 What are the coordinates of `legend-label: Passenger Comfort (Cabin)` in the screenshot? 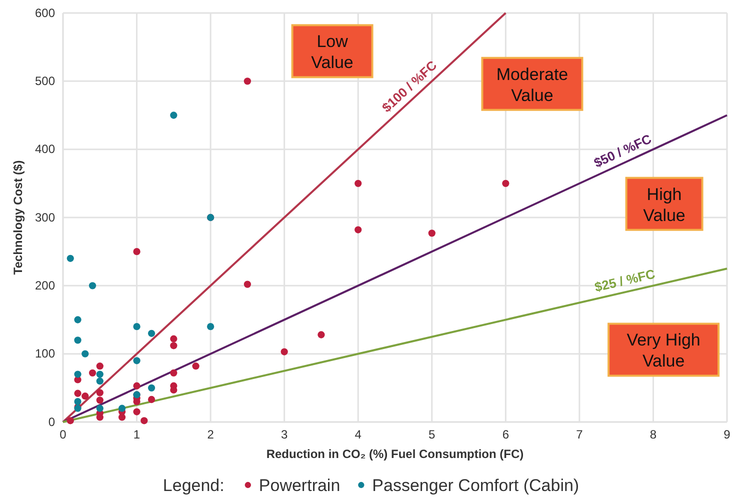 It's located at (476, 485).